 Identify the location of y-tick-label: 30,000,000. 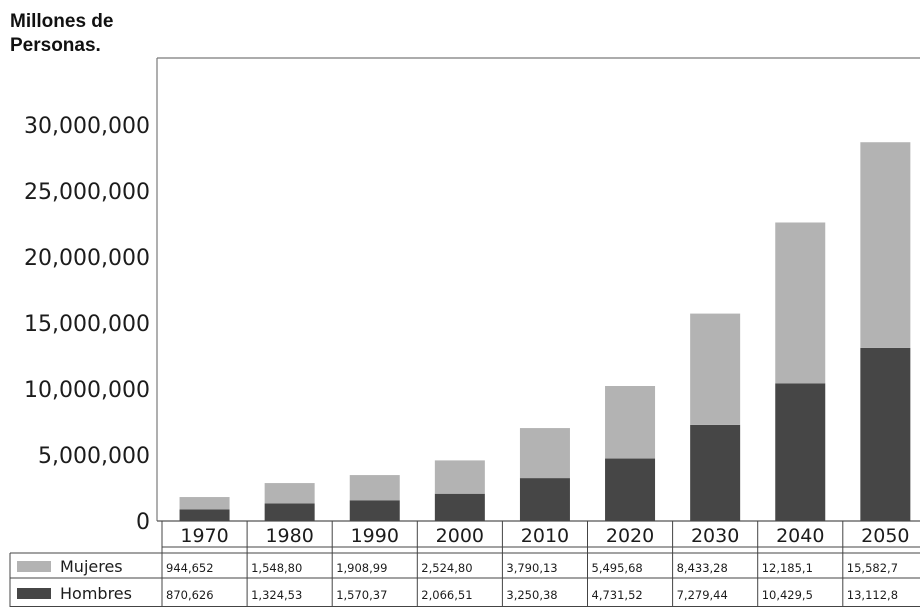
(87, 126).